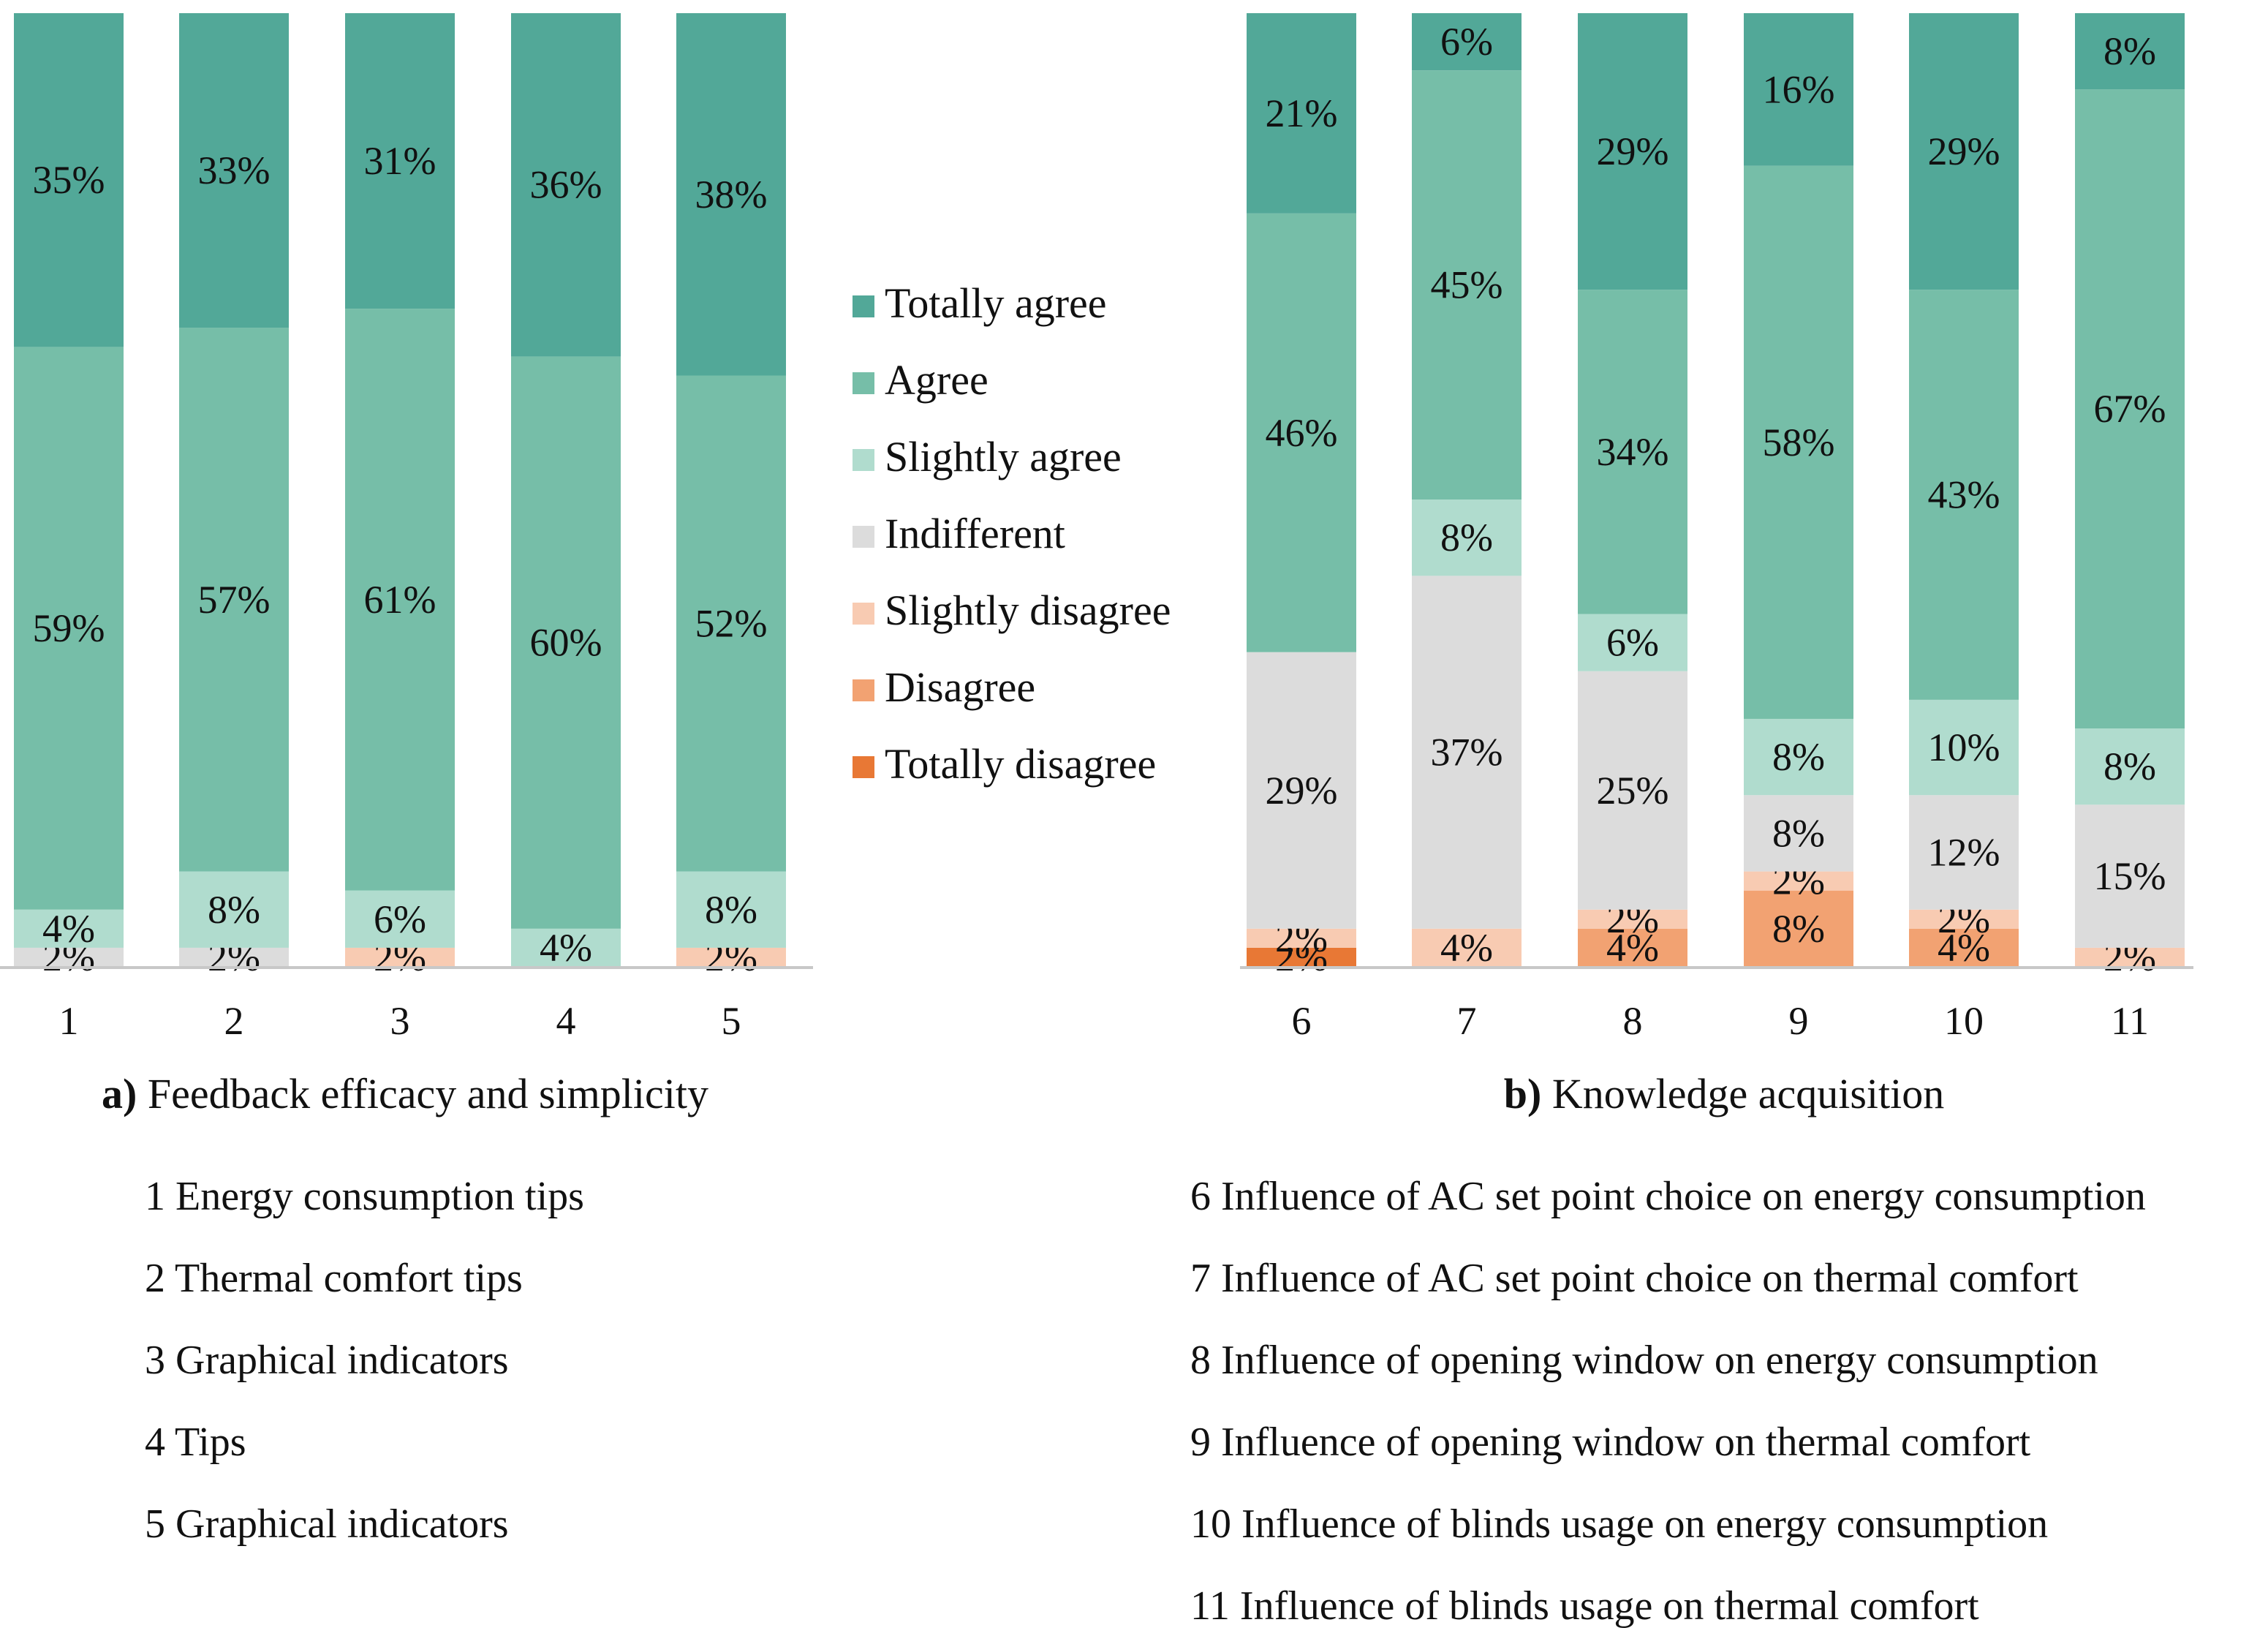 The height and width of the screenshot is (1636, 2268). I want to click on data-label-11-agree: 67%, so click(2130, 409).